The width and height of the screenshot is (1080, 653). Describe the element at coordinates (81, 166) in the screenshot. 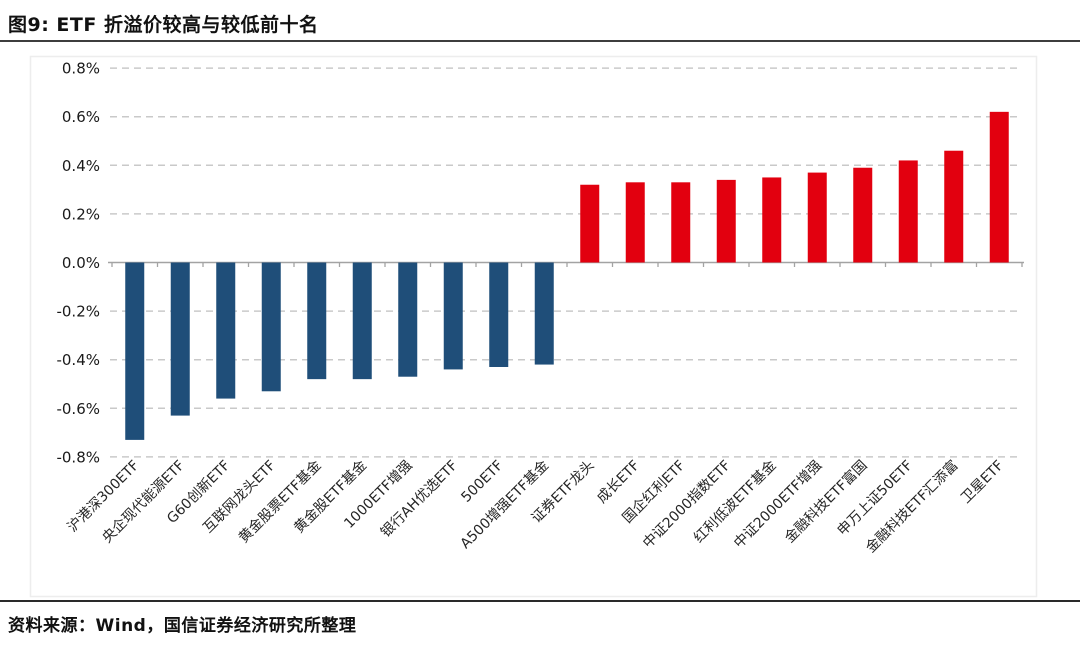

I see `y-axis-tick-label: 0.4%` at that location.